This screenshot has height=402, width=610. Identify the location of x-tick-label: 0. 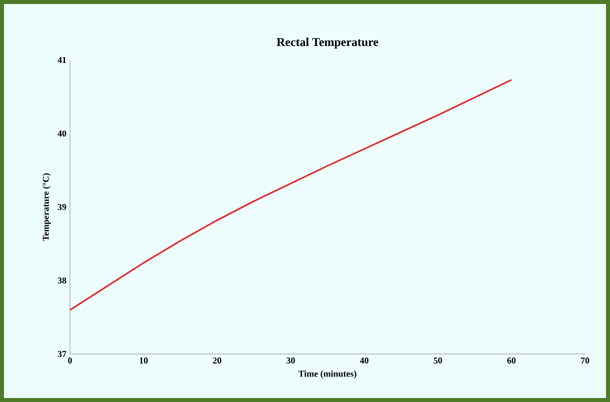
(70, 361).